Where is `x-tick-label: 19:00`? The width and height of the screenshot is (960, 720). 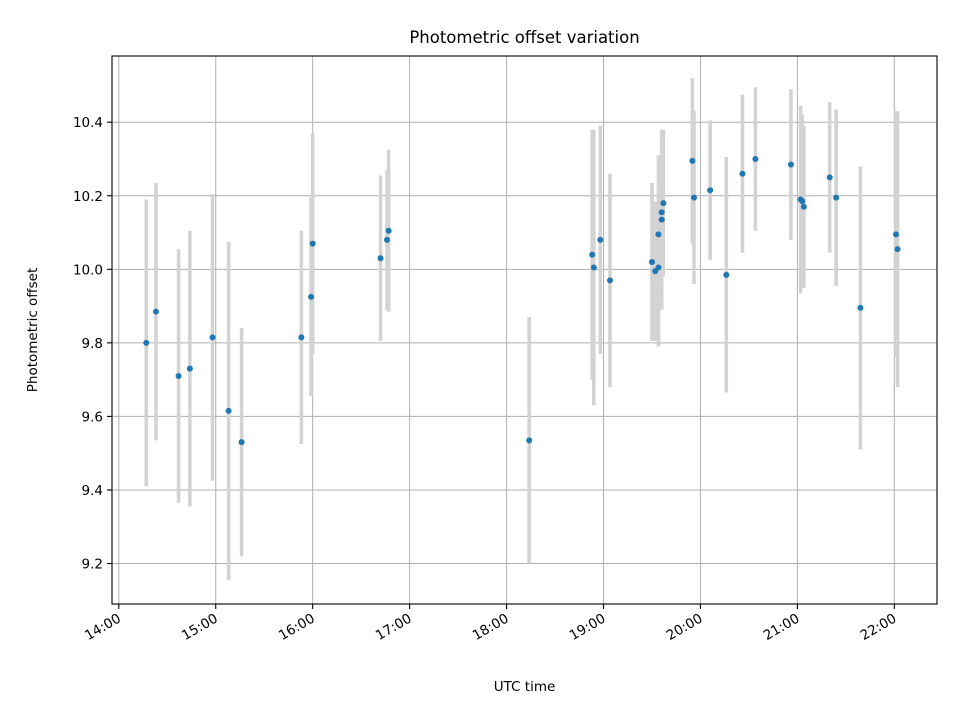 x-tick-label: 19:00 is located at coordinates (588, 627).